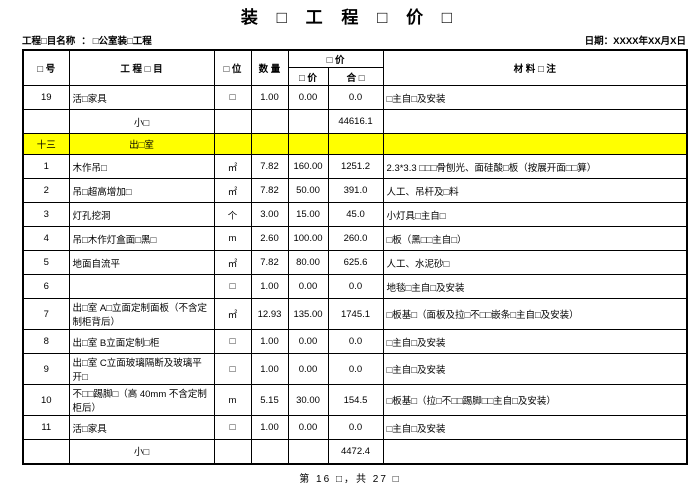  Describe the element at coordinates (535, 238) in the screenshot. I see `cell-remark: □板（黑□□主自□）` at that location.